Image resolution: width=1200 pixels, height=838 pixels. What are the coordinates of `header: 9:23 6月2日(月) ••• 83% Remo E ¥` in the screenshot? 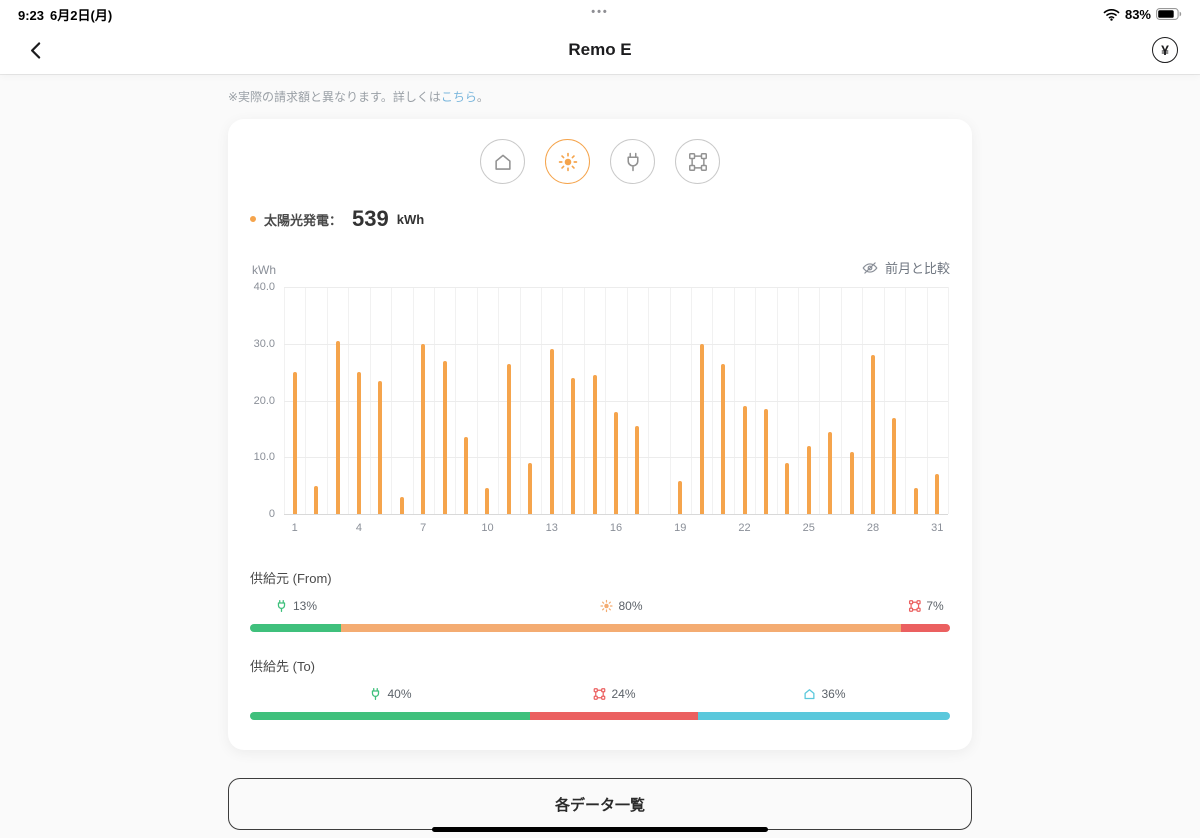 It's located at (600, 37).